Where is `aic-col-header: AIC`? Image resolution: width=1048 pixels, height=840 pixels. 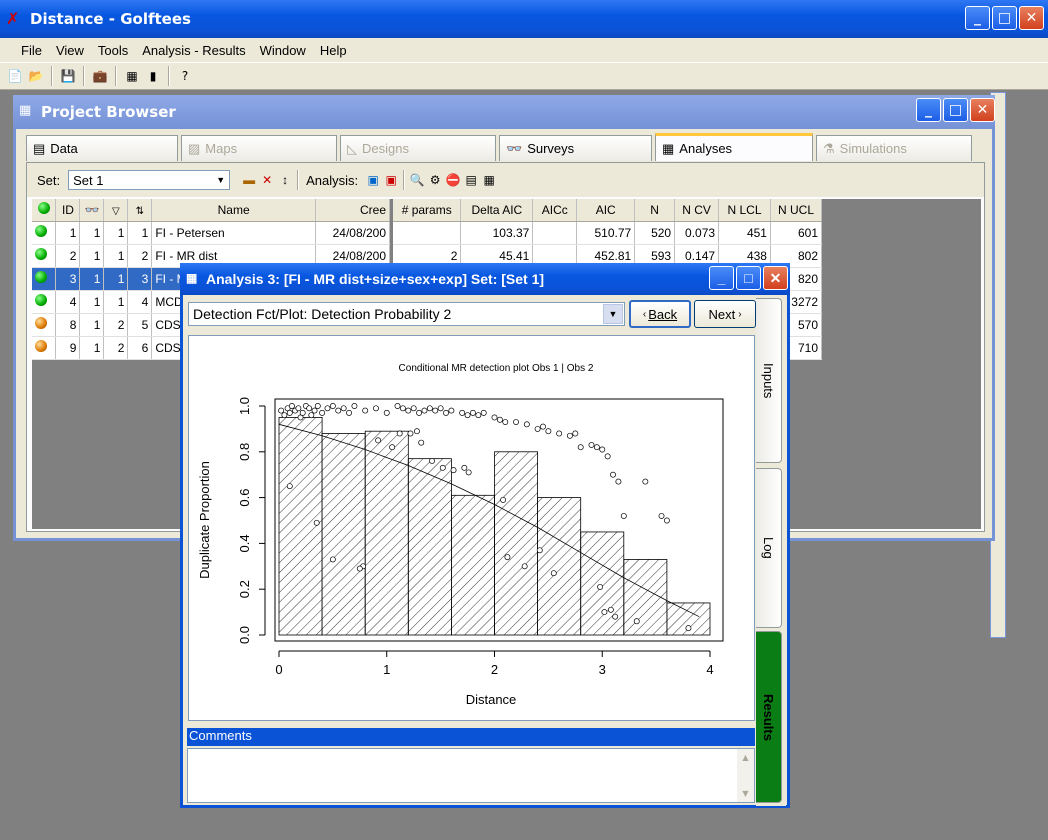 aic-col-header: AIC is located at coordinates (606, 210).